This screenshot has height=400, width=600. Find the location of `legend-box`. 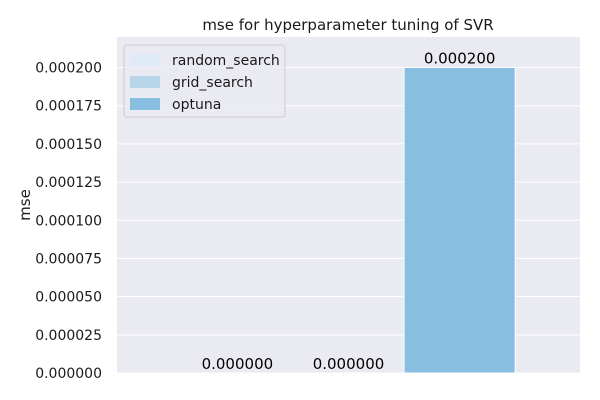

legend-box is located at coordinates (204, 81).